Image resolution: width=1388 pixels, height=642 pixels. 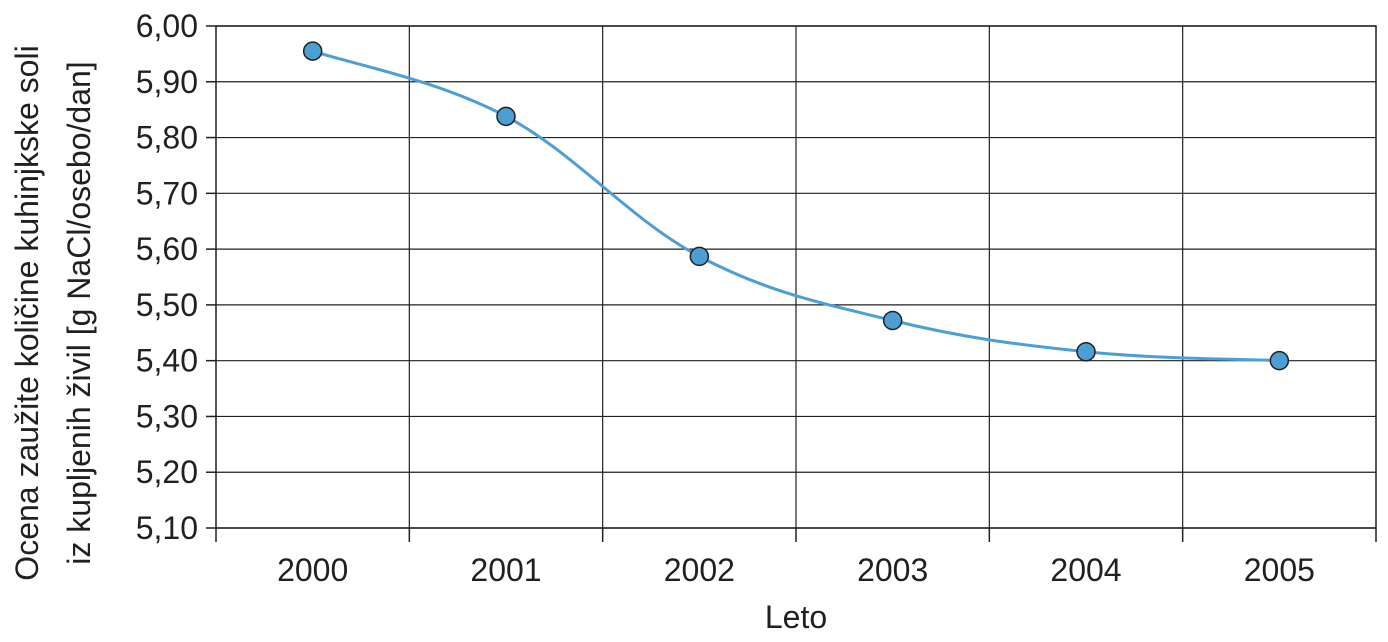 I want to click on x-tick-label: 2005, so click(x=1279, y=570).